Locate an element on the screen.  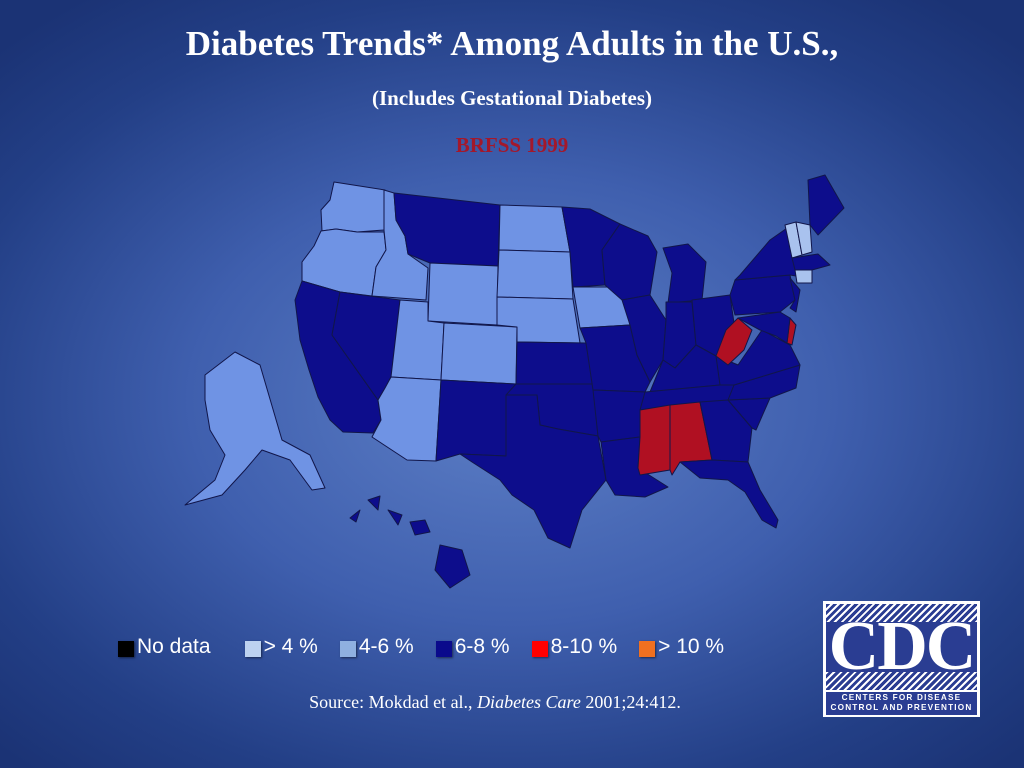
state-ma is located at coordinates (811, 262).